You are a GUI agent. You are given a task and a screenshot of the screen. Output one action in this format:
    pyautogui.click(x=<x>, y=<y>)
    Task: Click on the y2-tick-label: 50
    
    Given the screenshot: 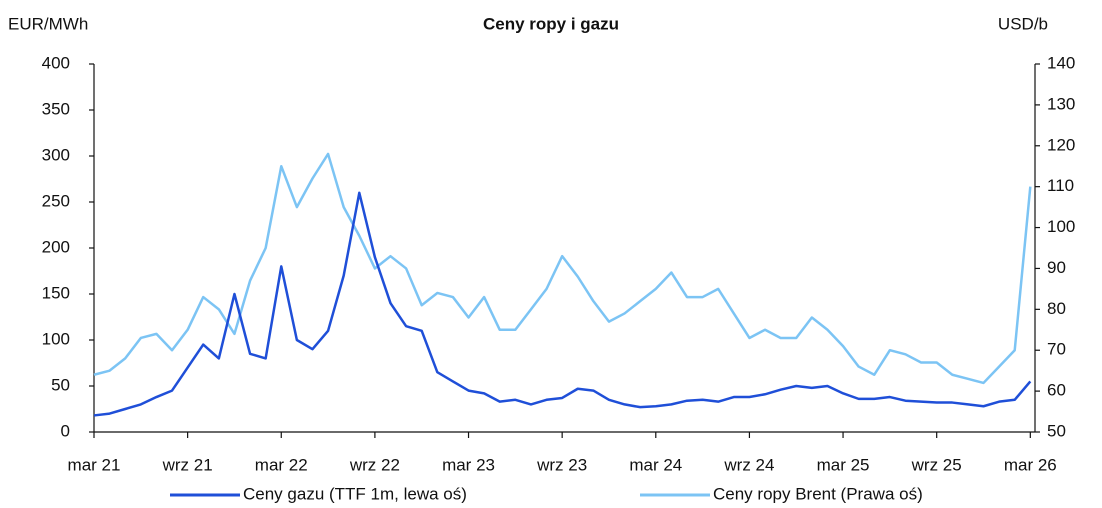 What is the action you would take?
    pyautogui.click(x=1056, y=430)
    